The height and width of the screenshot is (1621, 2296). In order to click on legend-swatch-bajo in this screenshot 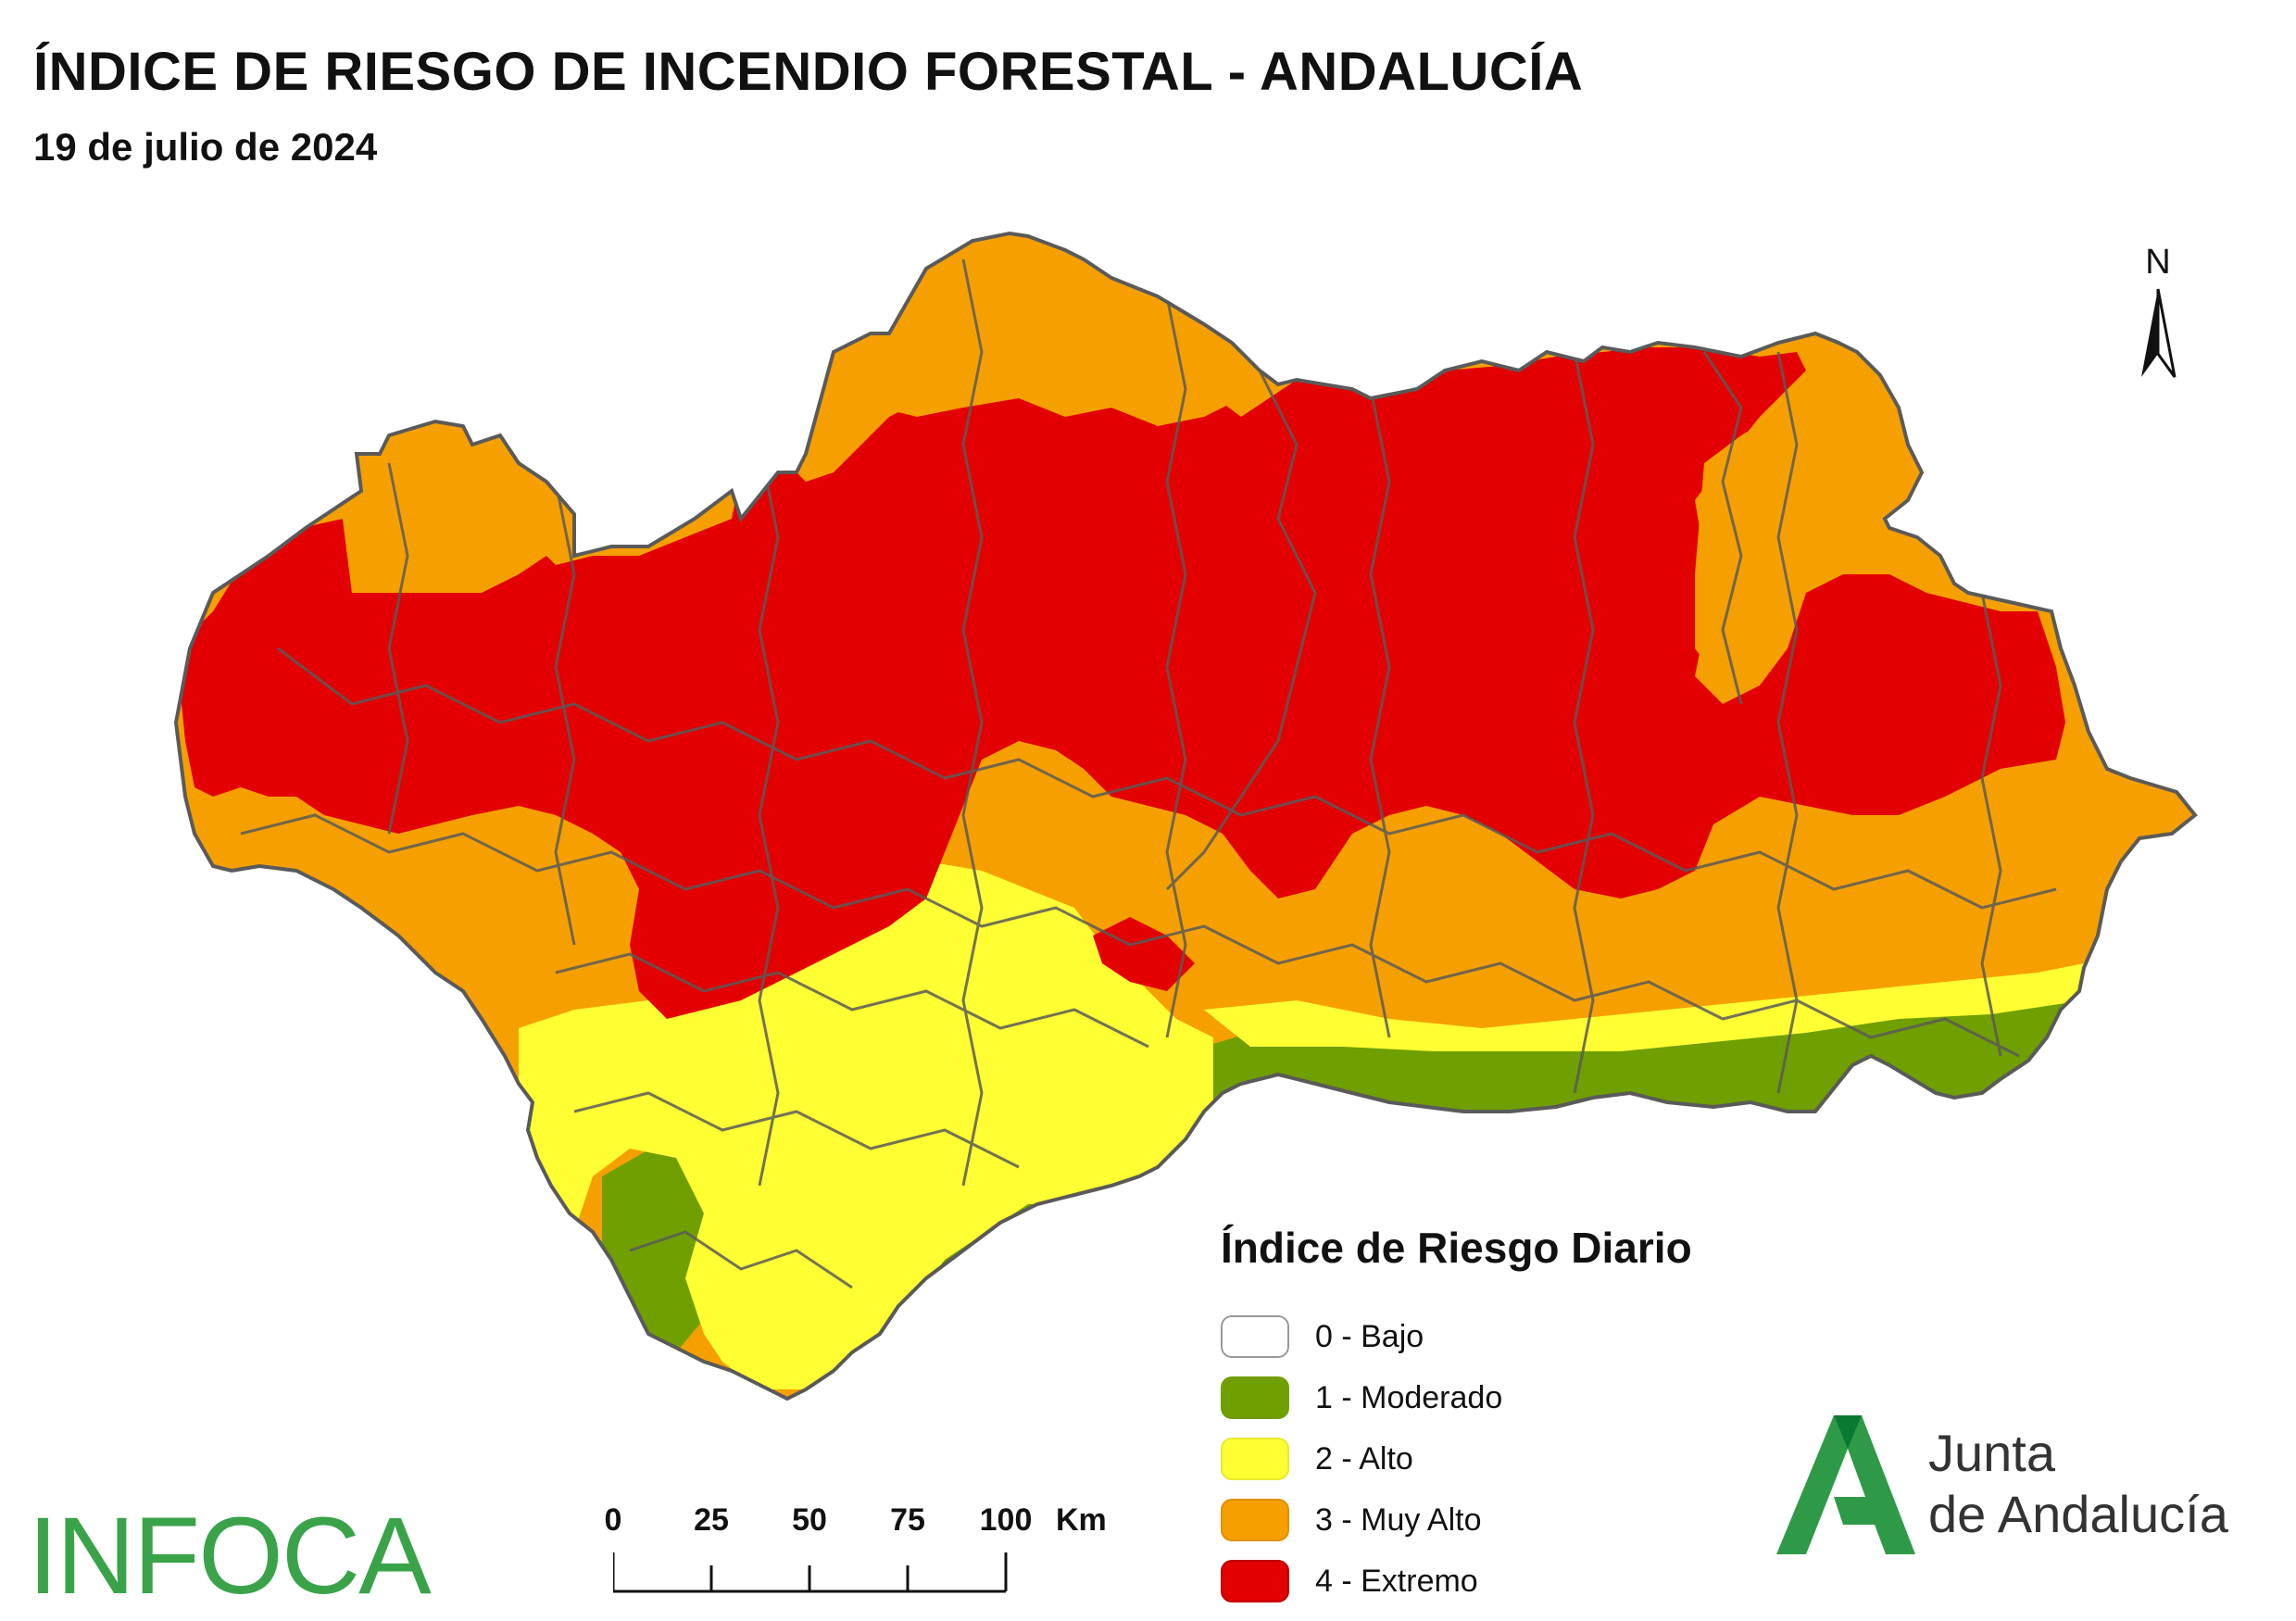, I will do `click(1255, 1336)`.